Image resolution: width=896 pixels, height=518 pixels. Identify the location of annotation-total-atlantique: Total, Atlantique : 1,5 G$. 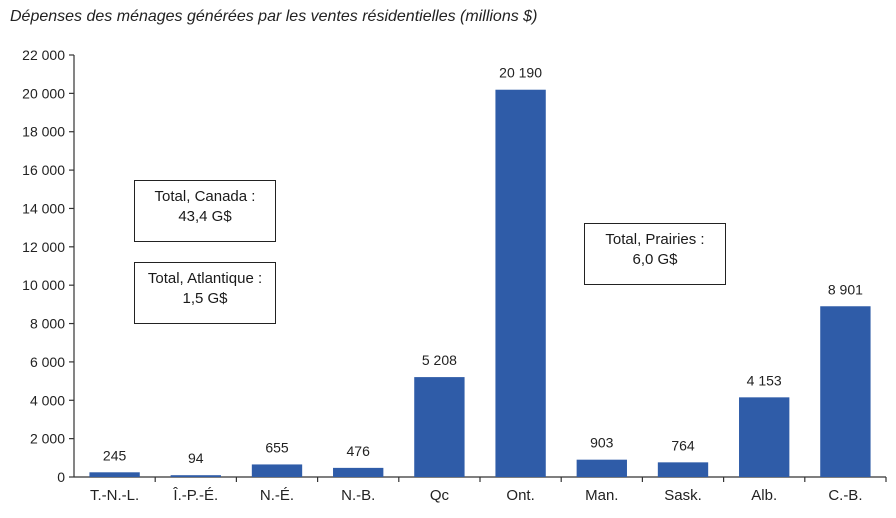
(205, 293).